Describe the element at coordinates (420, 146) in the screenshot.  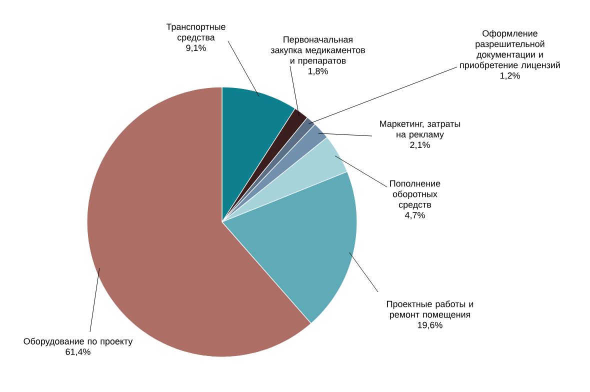
I see `data-label: 2,1%` at that location.